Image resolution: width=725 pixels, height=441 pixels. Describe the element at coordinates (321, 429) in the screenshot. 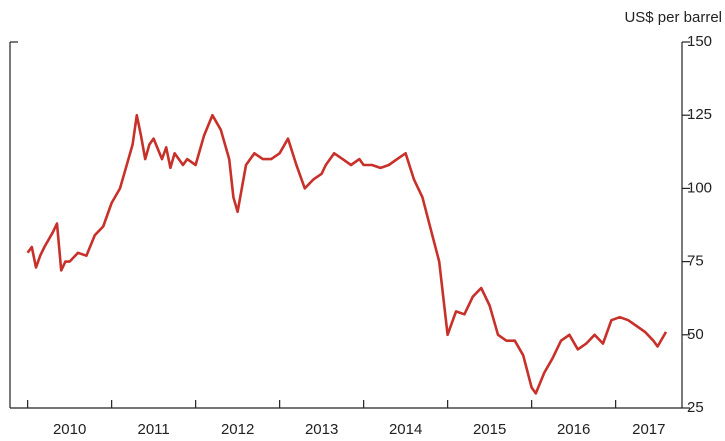

I see `x-tick-label: 2013` at that location.